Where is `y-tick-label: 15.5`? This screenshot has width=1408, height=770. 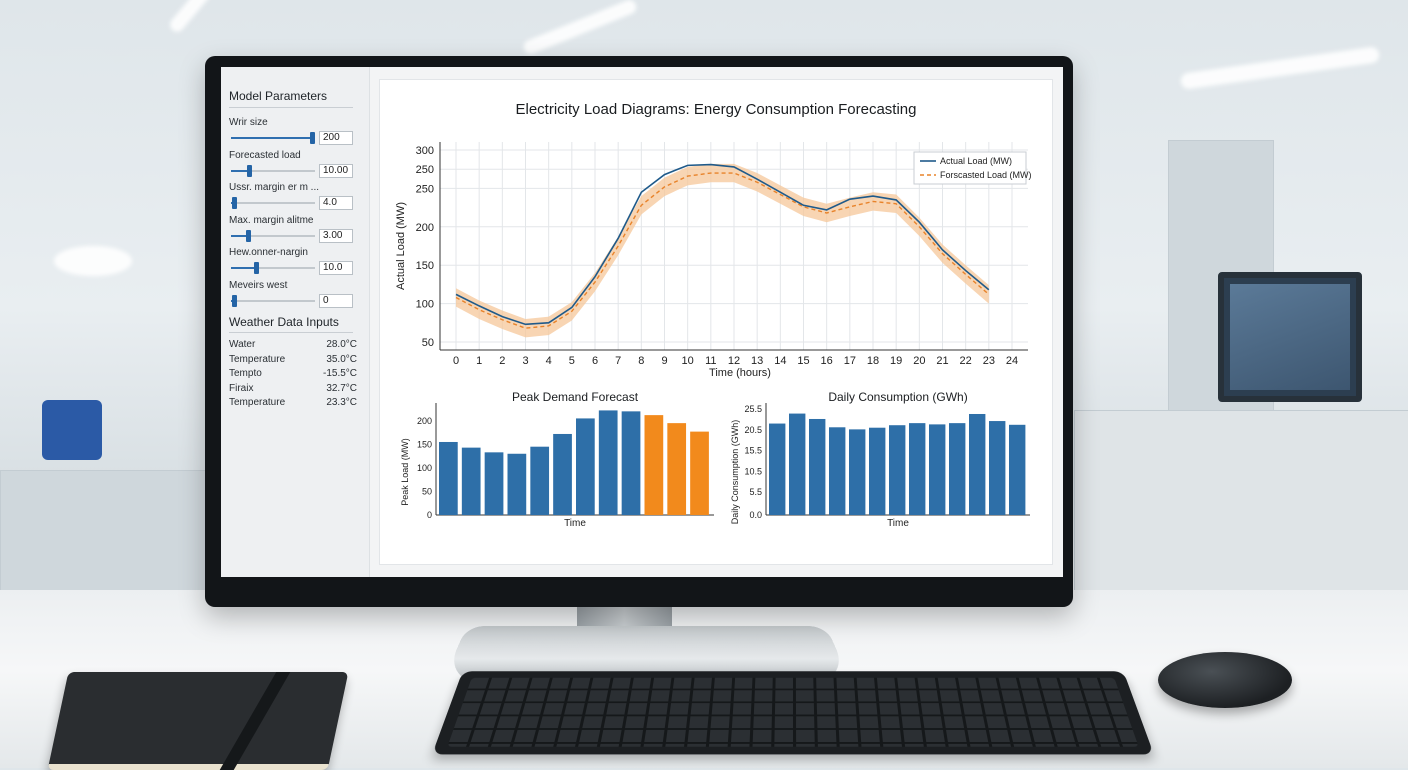 y-tick-label: 15.5 is located at coordinates (753, 451).